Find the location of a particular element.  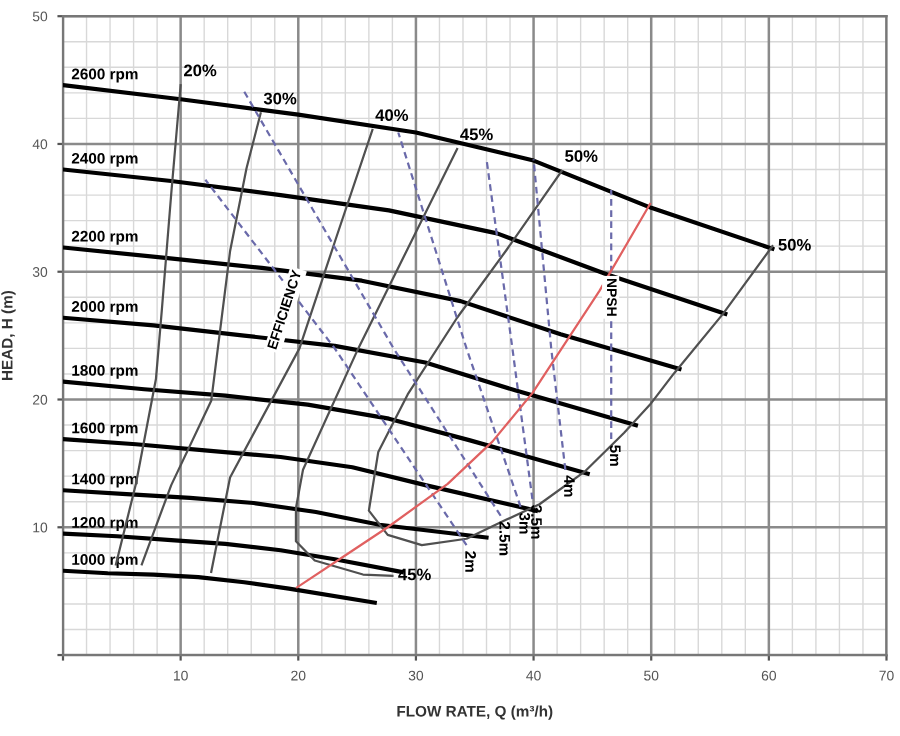

series-label: 45% is located at coordinates (476, 134).